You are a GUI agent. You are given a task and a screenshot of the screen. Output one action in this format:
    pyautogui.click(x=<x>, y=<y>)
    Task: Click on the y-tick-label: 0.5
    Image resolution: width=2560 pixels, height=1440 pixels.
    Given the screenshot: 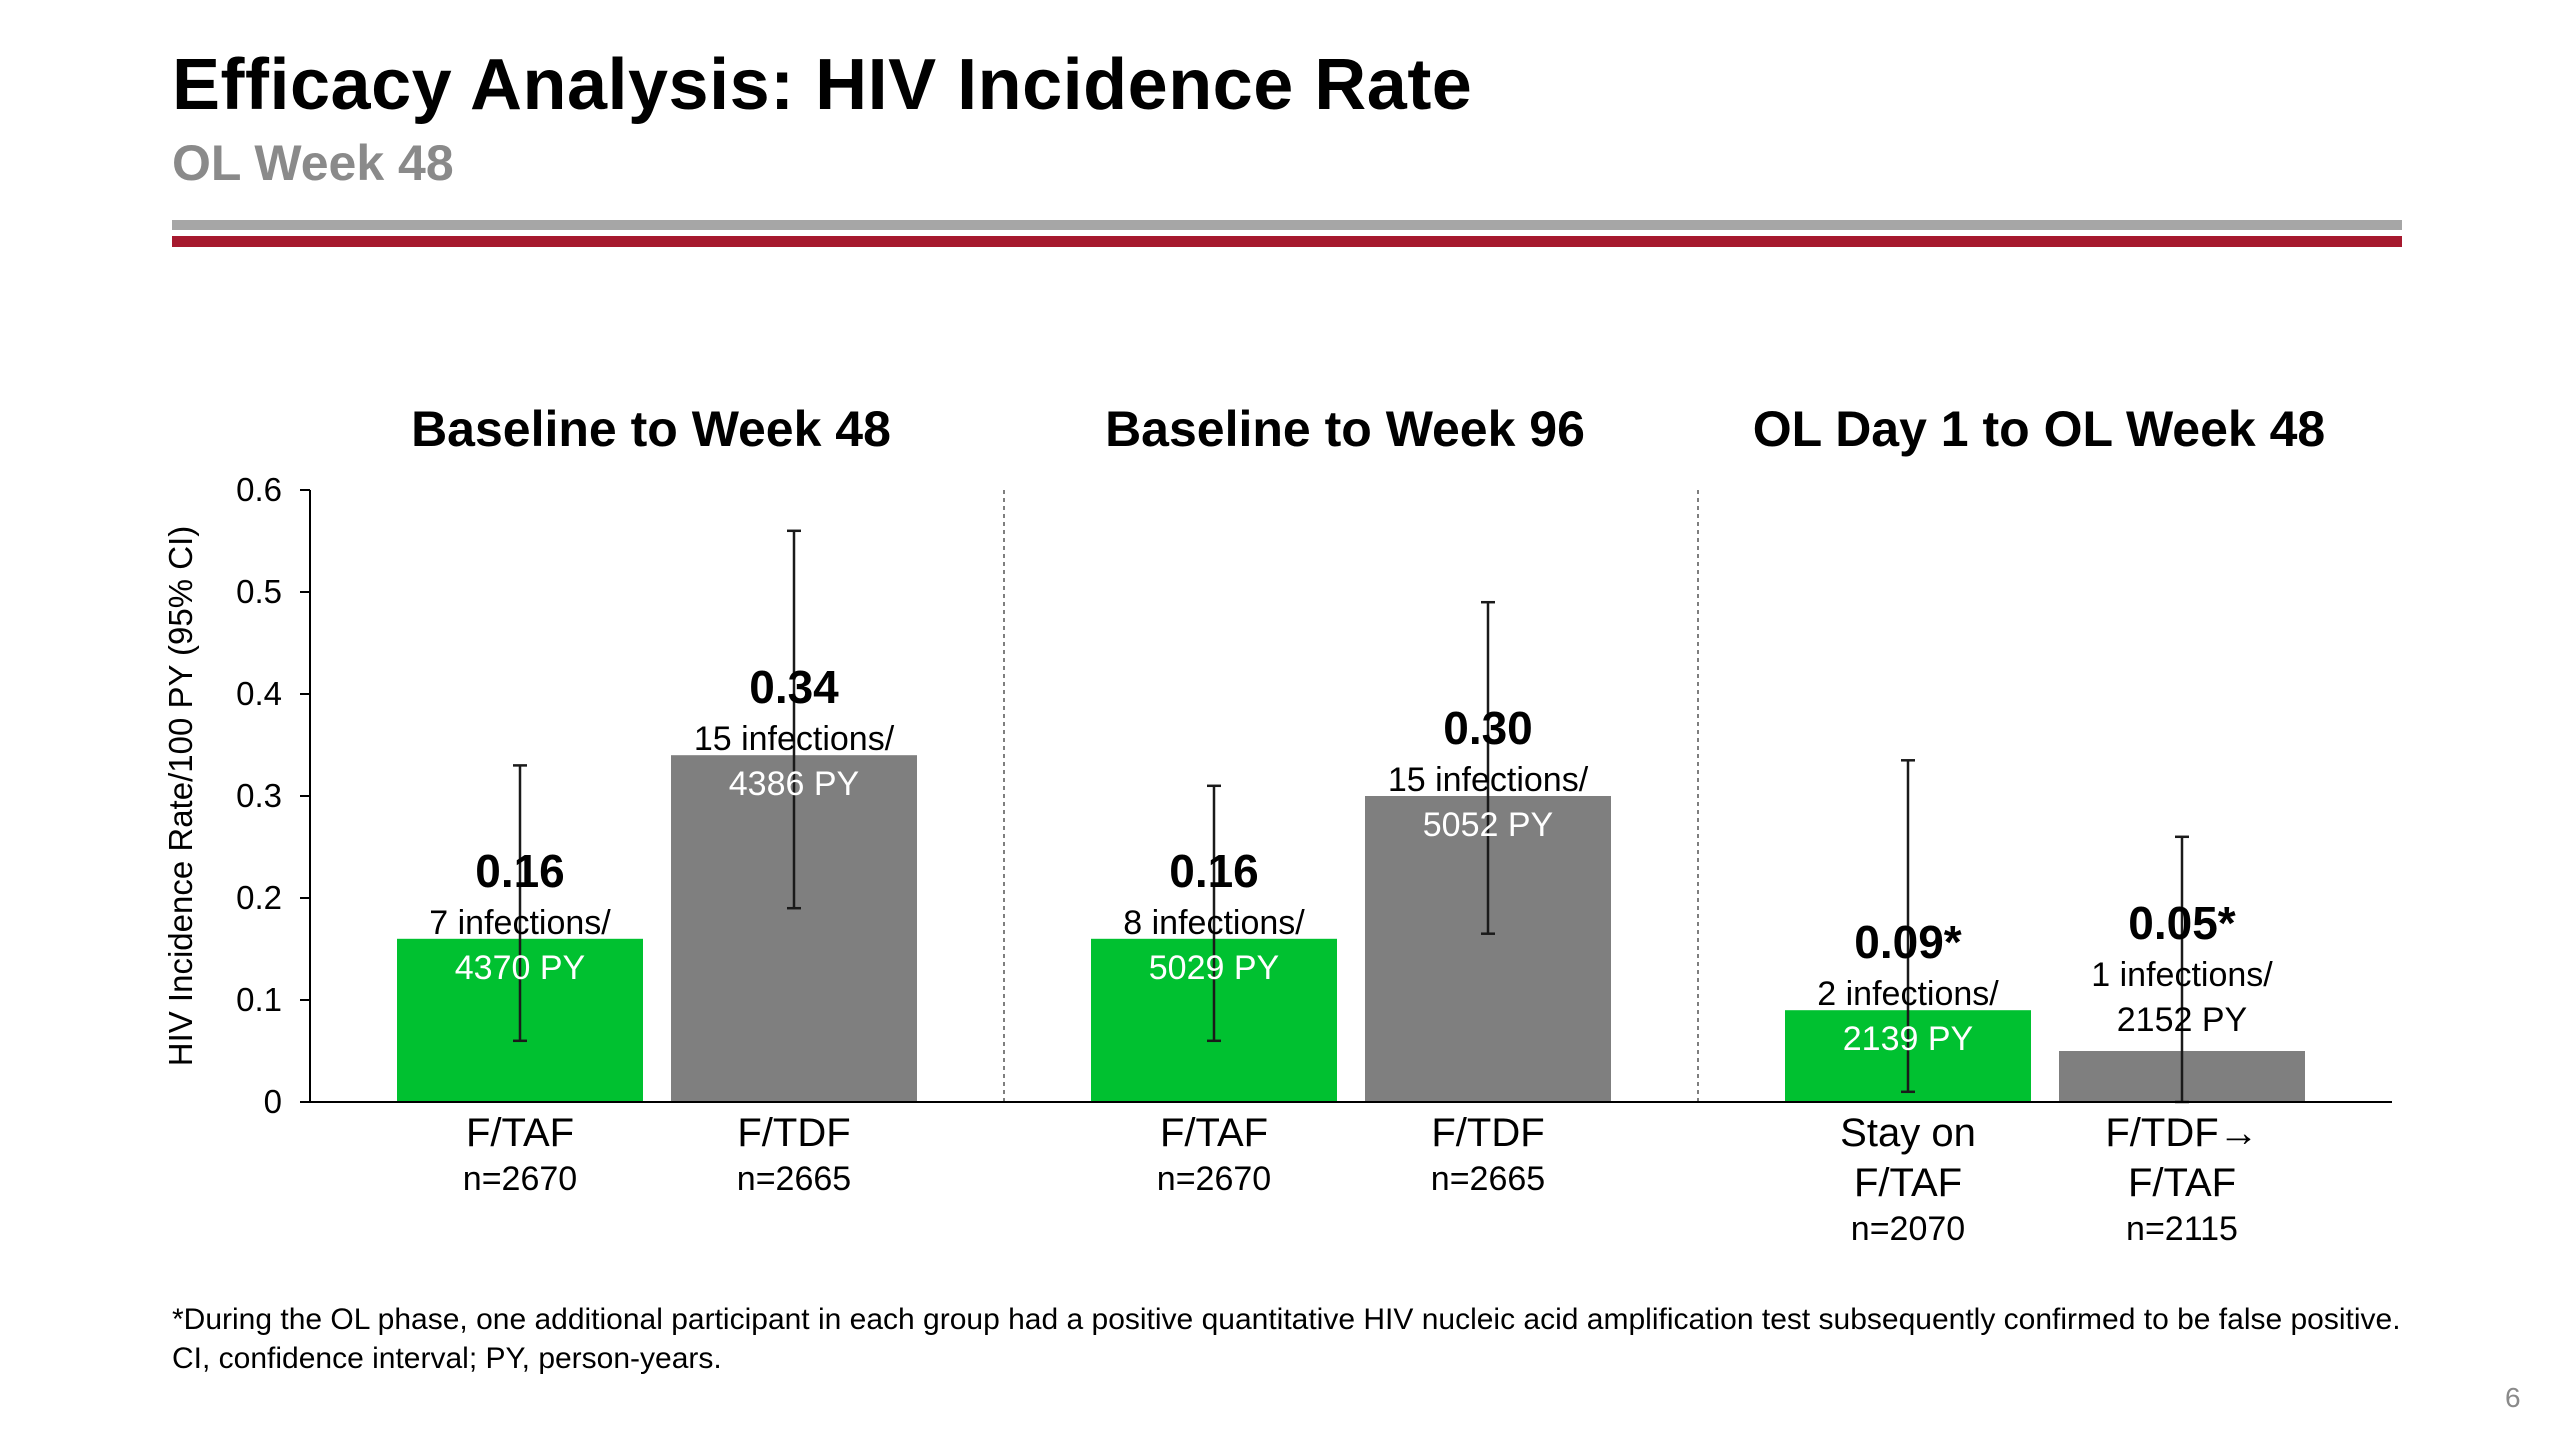 What is the action you would take?
    pyautogui.click(x=259, y=591)
    